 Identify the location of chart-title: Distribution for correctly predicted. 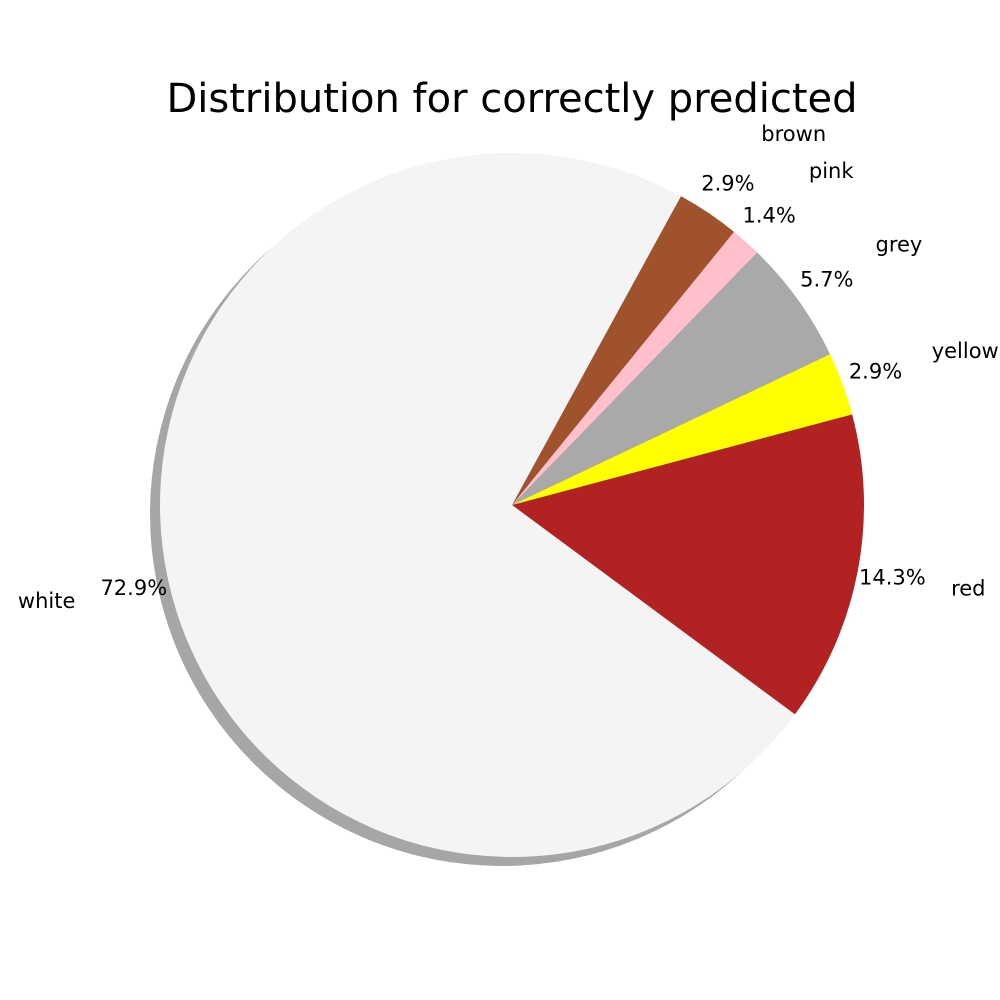
(511, 99).